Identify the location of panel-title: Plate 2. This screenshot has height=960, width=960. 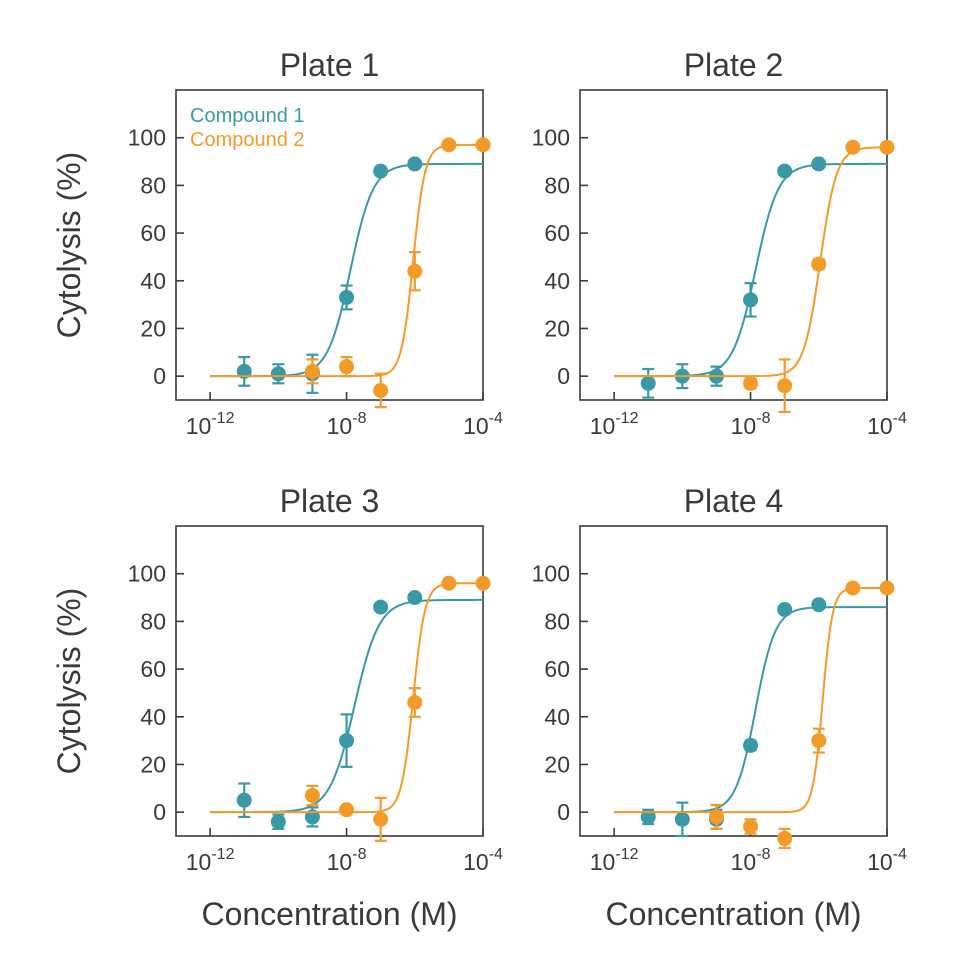
(734, 65).